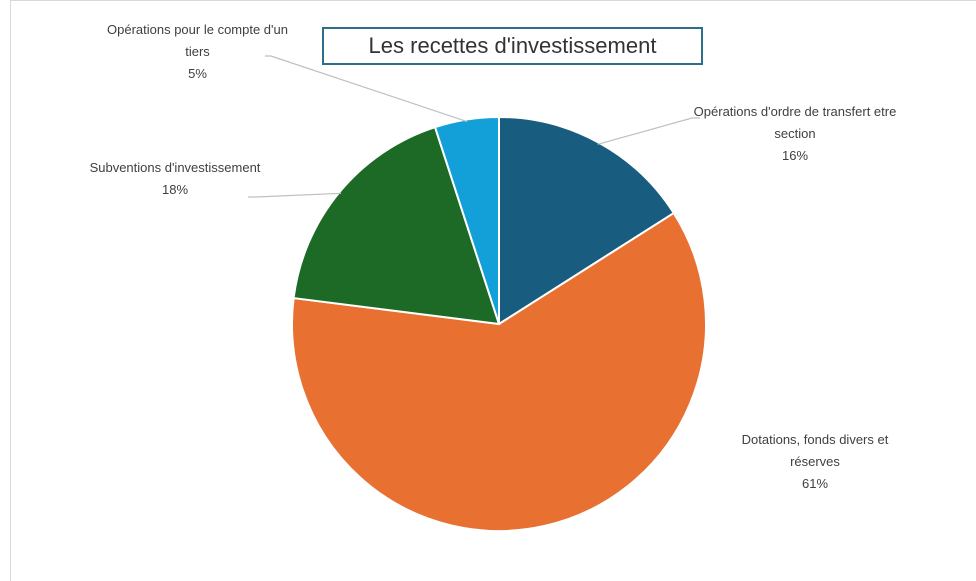 The width and height of the screenshot is (976, 581). I want to click on slice-label: Dotations, fonds divers et réserves, so click(815, 450).